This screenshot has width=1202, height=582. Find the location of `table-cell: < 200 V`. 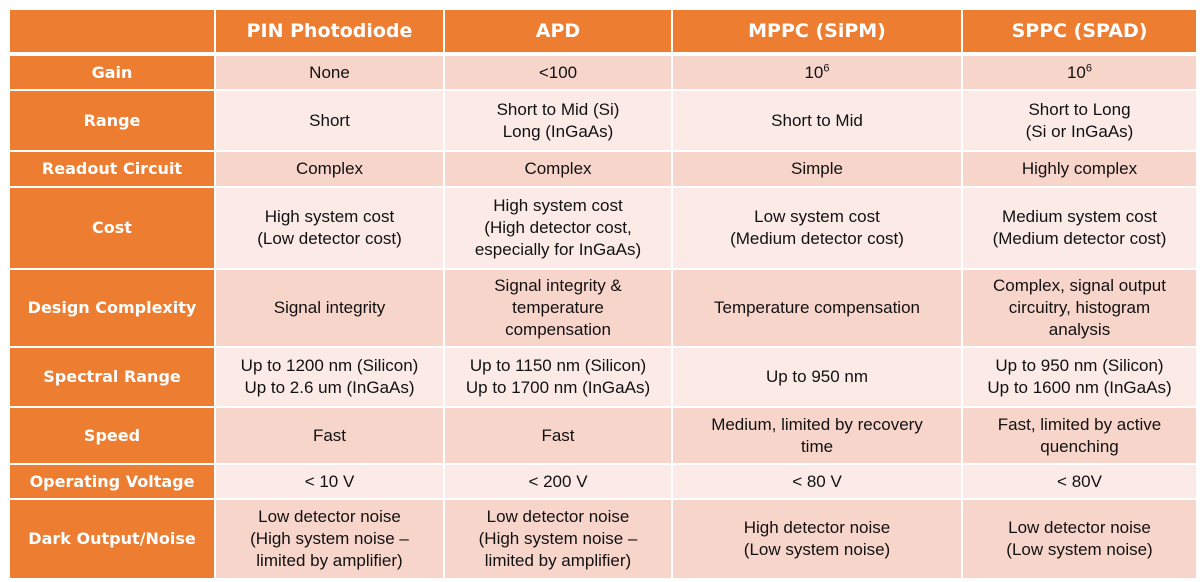

table-cell: < 200 V is located at coordinates (558, 481).